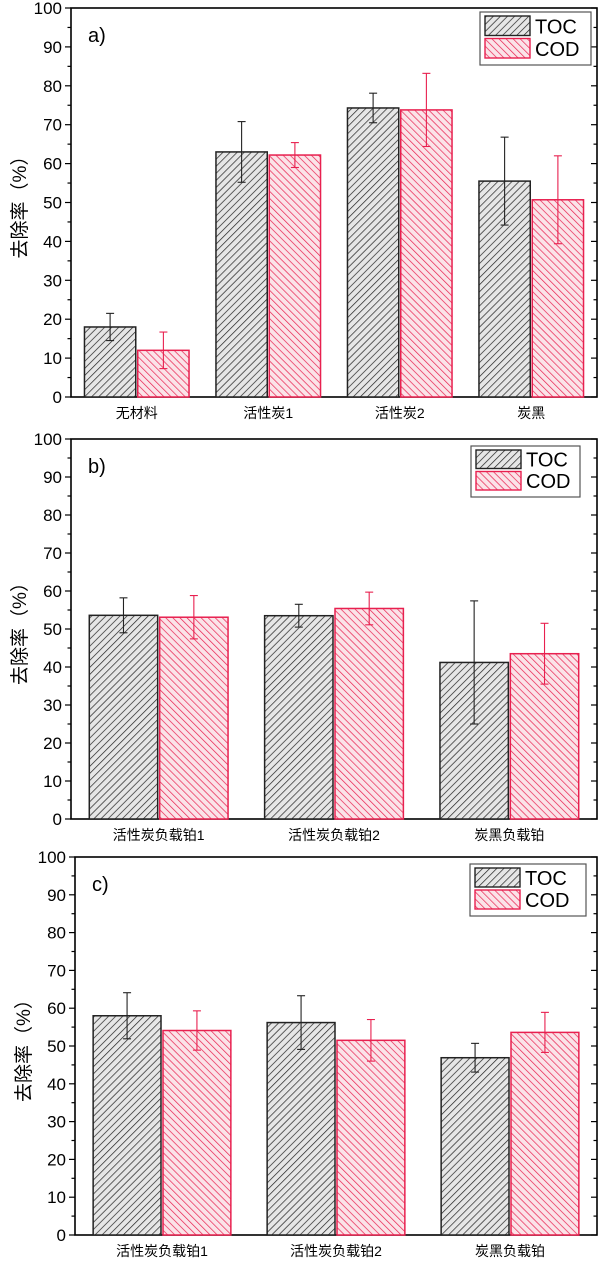 The height and width of the screenshot is (1263, 600). What do you see at coordinates (400, 413) in the screenshot?
I see `x-category-label: 活性炭2` at bounding box center [400, 413].